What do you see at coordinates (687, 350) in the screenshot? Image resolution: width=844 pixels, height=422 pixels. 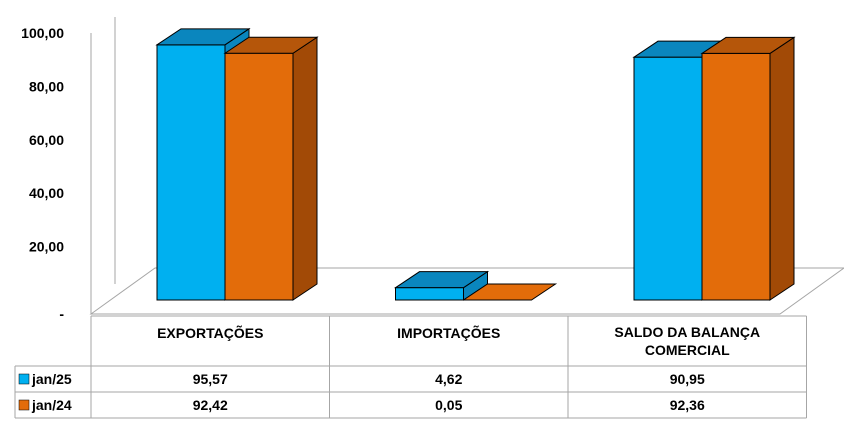 I see `category-label: COMERCIAL` at bounding box center [687, 350].